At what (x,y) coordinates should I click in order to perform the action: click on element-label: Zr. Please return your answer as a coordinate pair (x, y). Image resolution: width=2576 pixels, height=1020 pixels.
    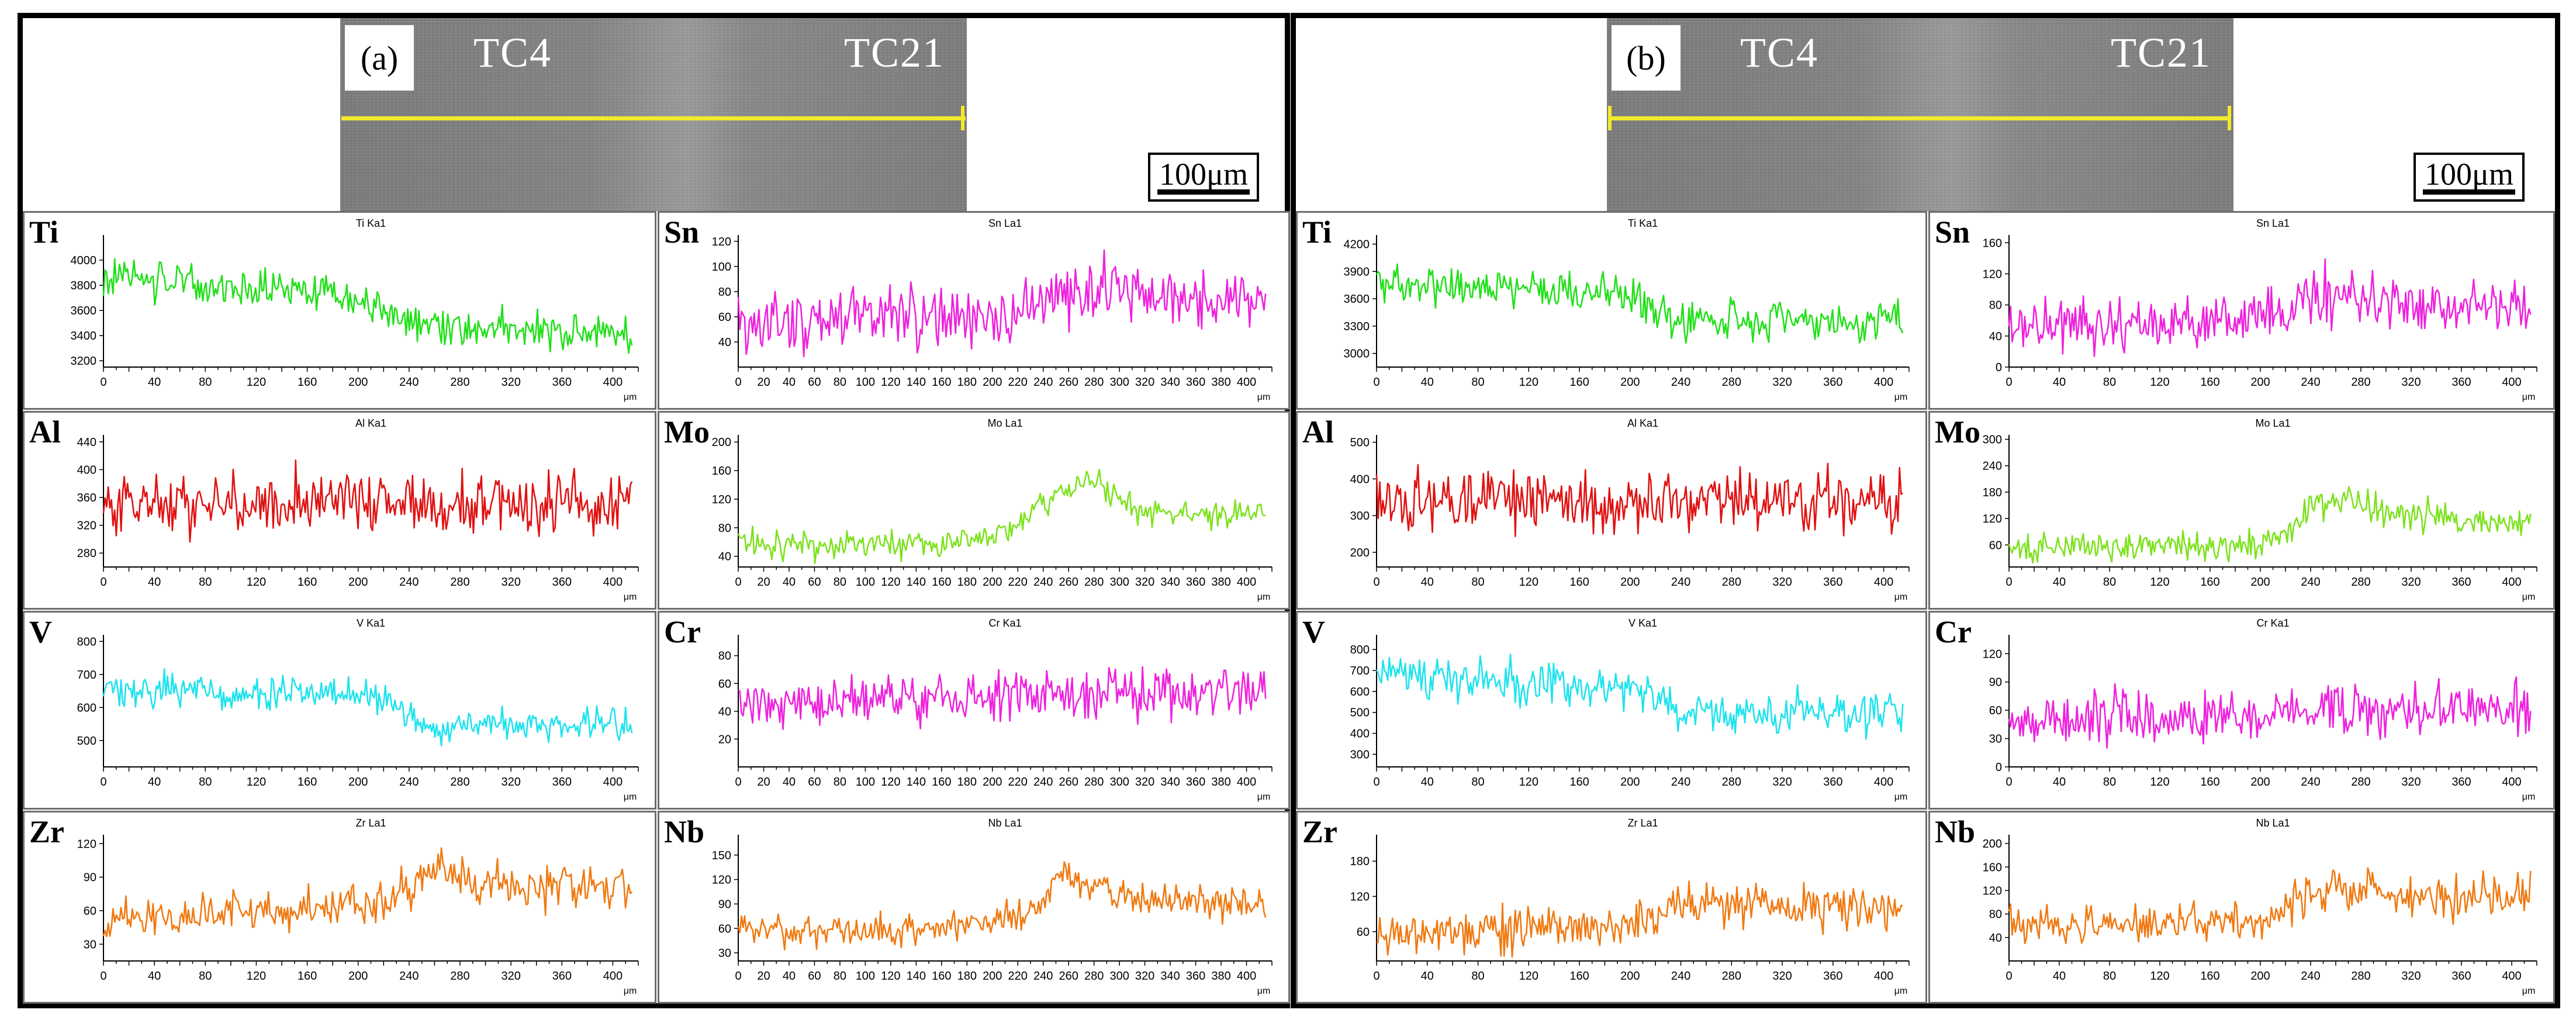
    Looking at the image, I should click on (1319, 831).